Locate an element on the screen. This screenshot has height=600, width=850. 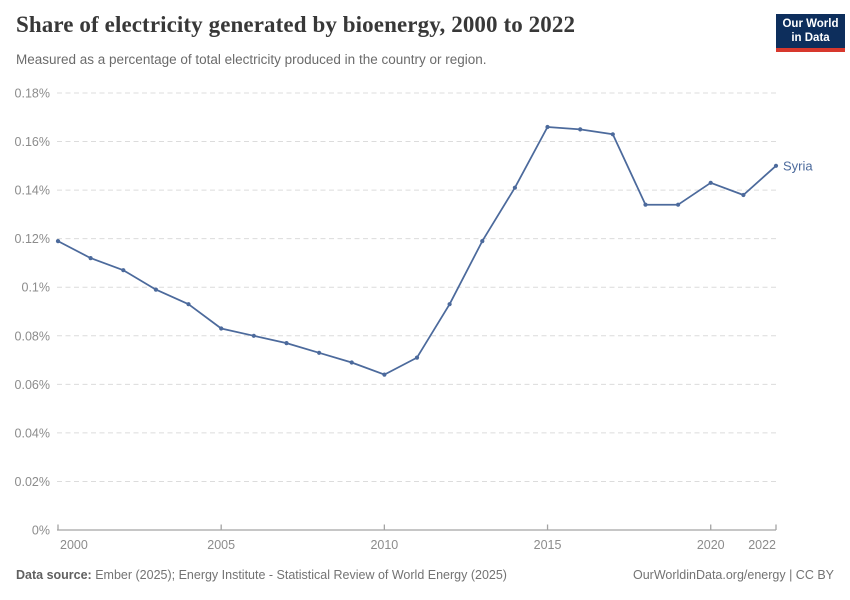
x-tick-label: 2015 is located at coordinates (548, 545).